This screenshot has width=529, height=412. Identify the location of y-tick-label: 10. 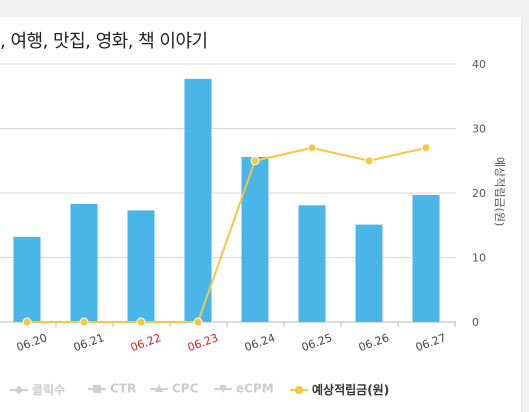
(479, 258).